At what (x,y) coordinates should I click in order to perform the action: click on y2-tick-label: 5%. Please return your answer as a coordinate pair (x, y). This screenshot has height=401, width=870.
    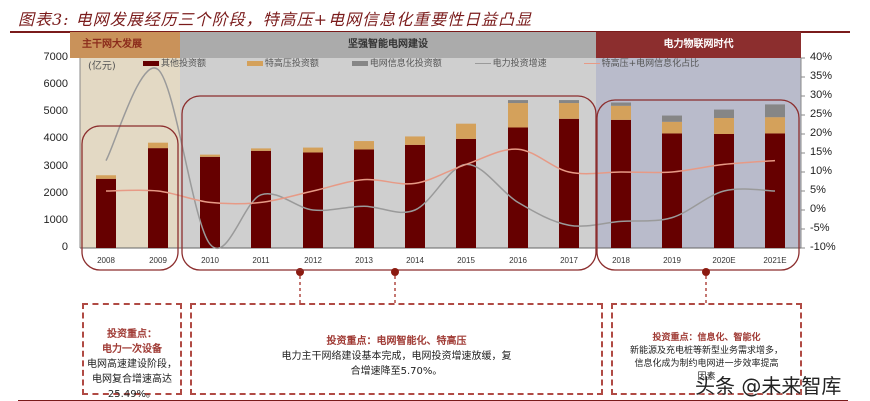
    Looking at the image, I should click on (818, 190).